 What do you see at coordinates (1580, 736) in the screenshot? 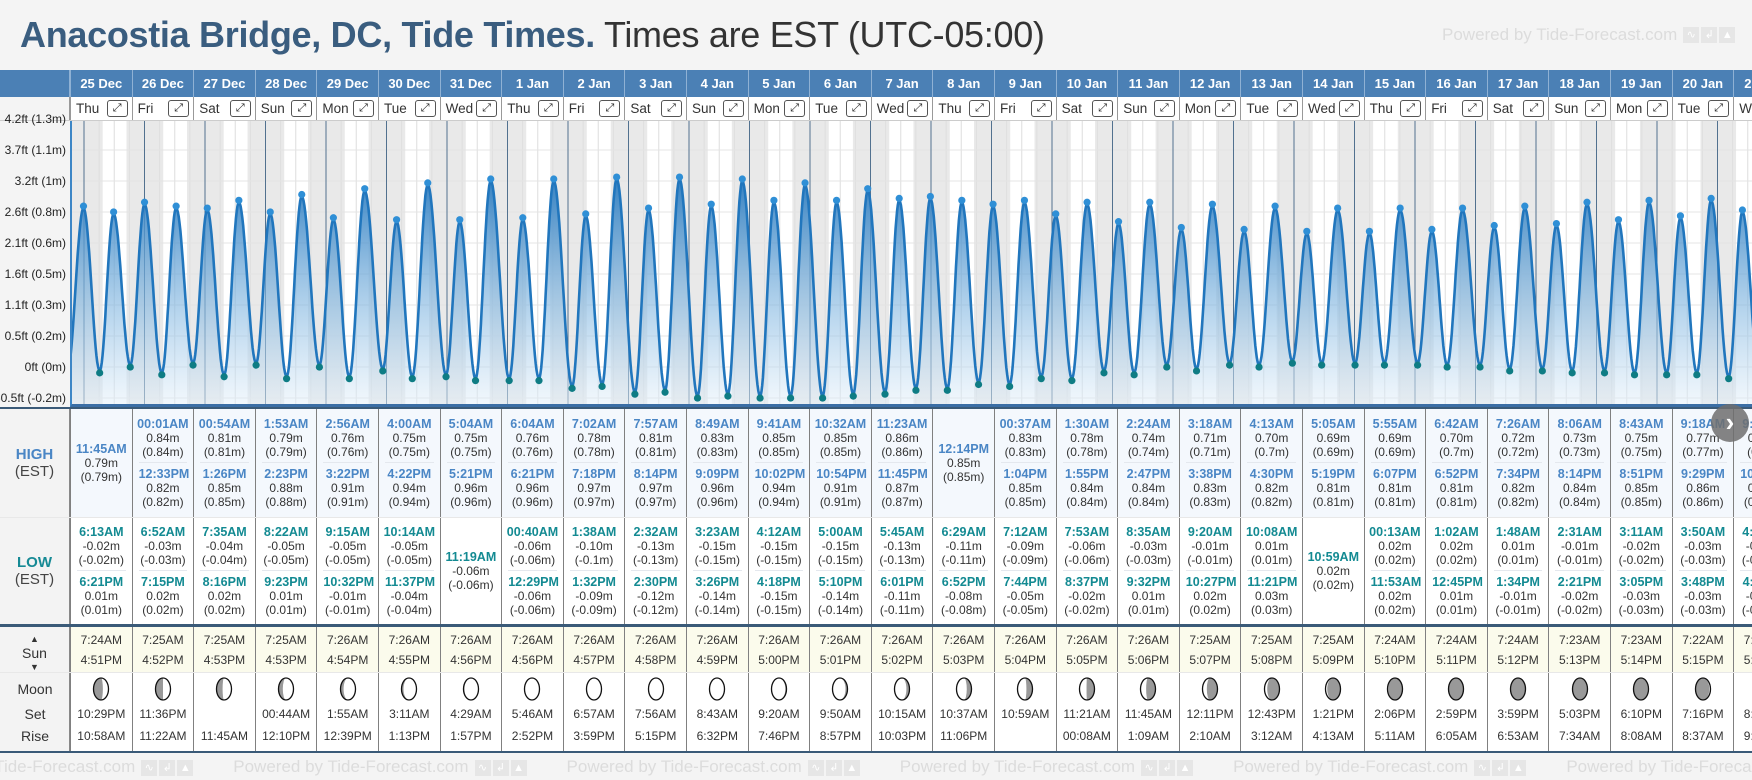
I see `moonrise-time: 7:34AM` at bounding box center [1580, 736].